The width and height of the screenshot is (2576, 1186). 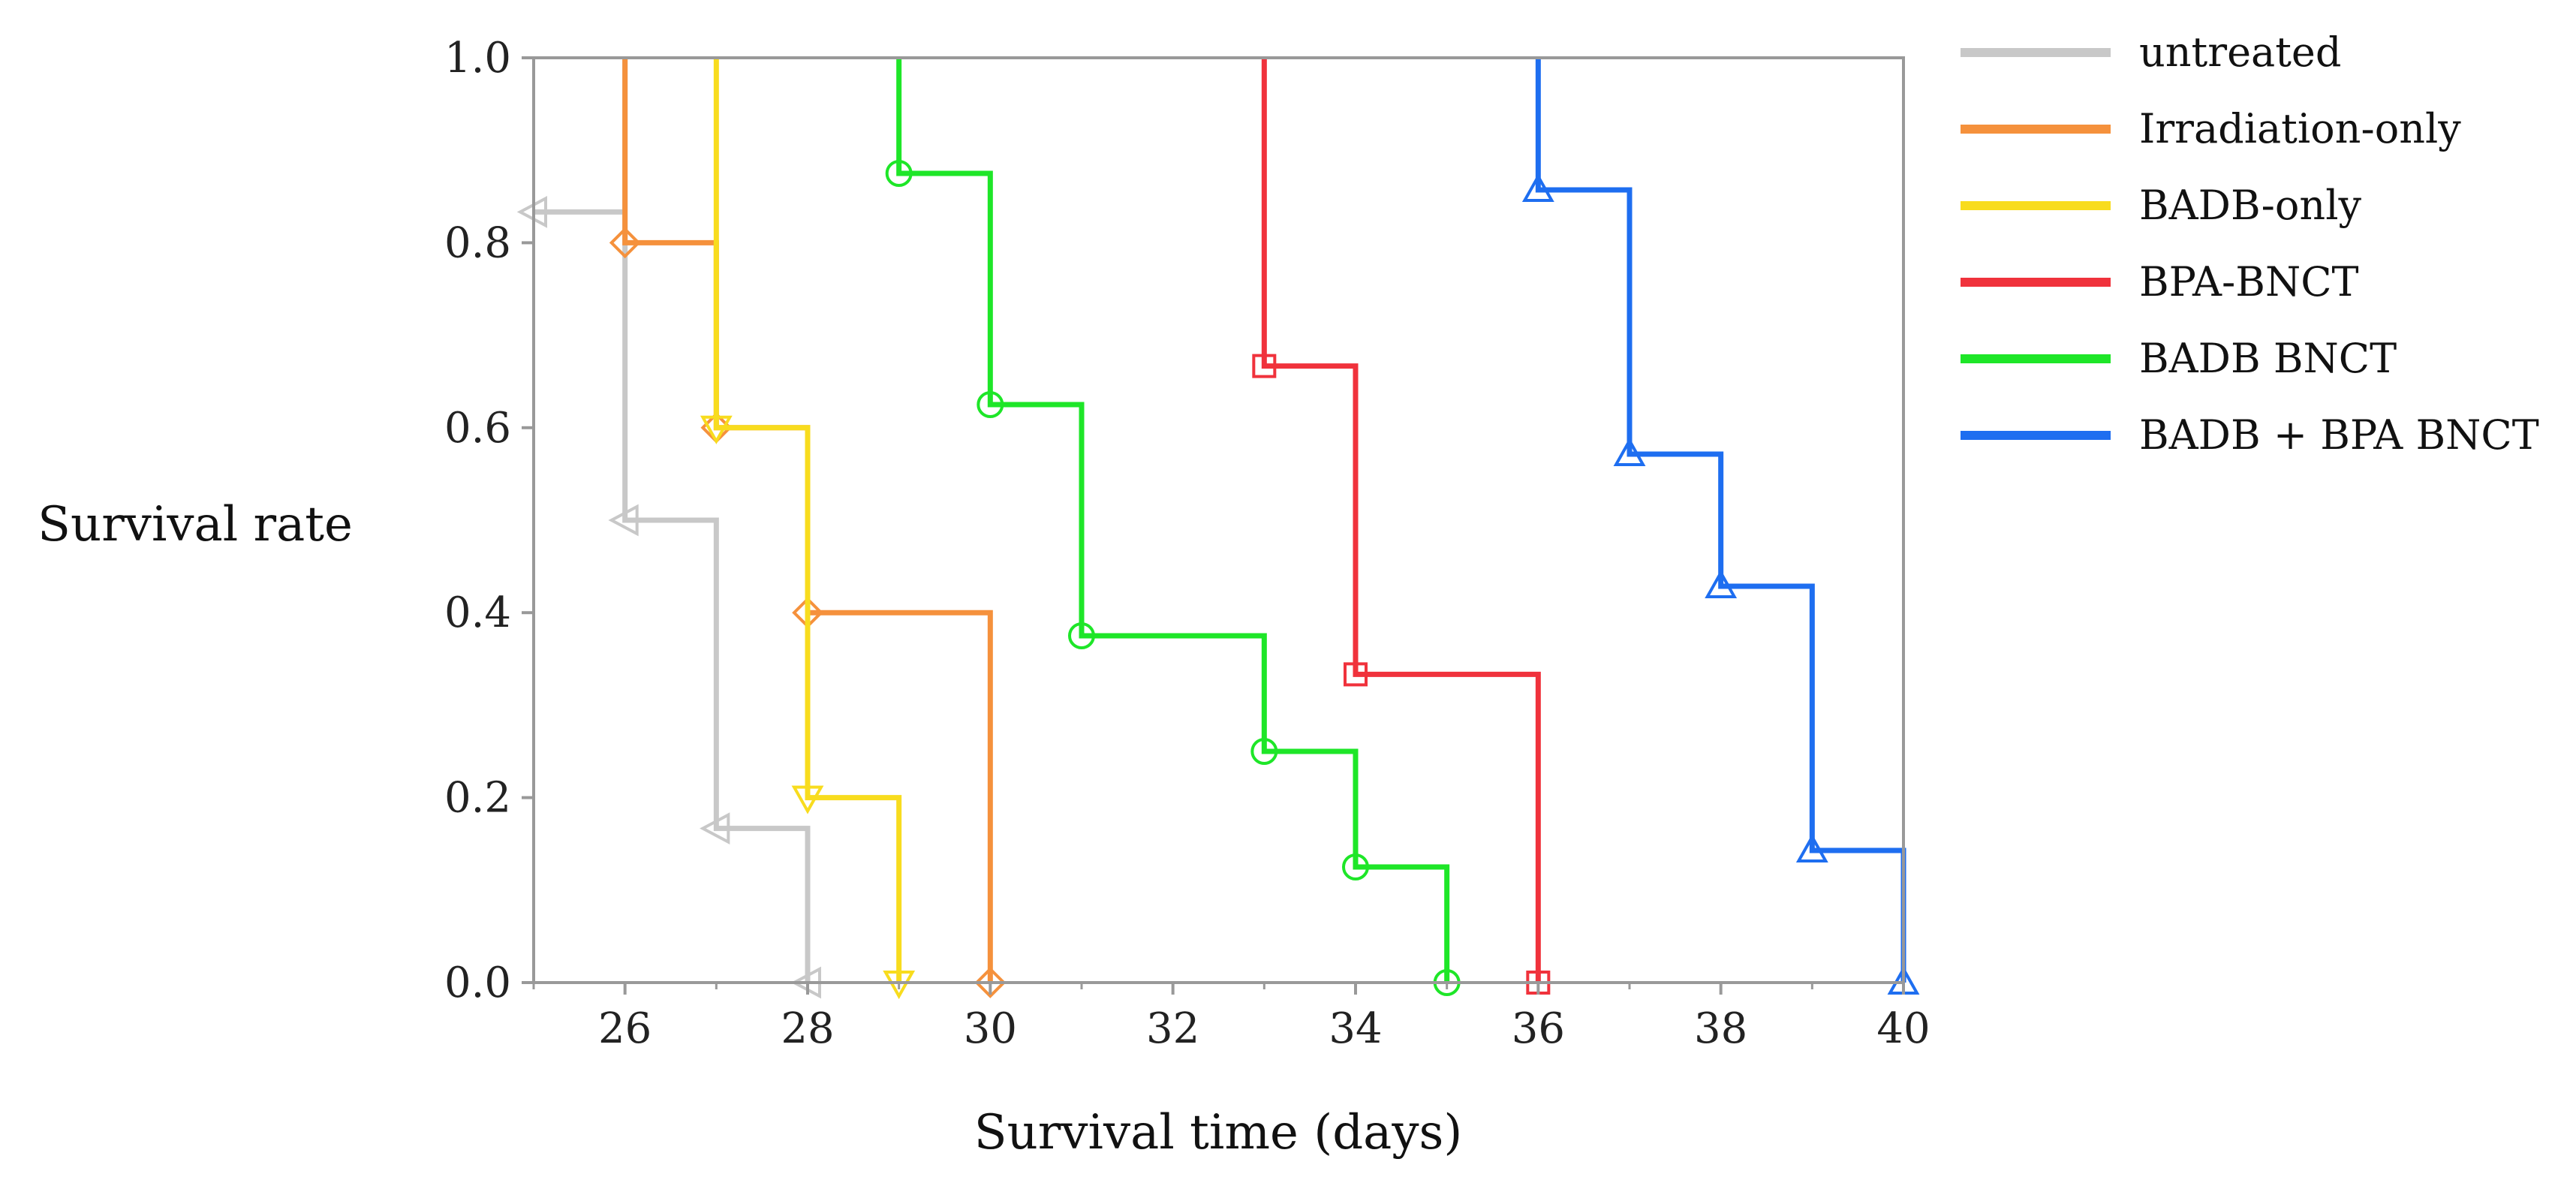 I want to click on y-tick-label: 0.4, so click(x=478, y=612).